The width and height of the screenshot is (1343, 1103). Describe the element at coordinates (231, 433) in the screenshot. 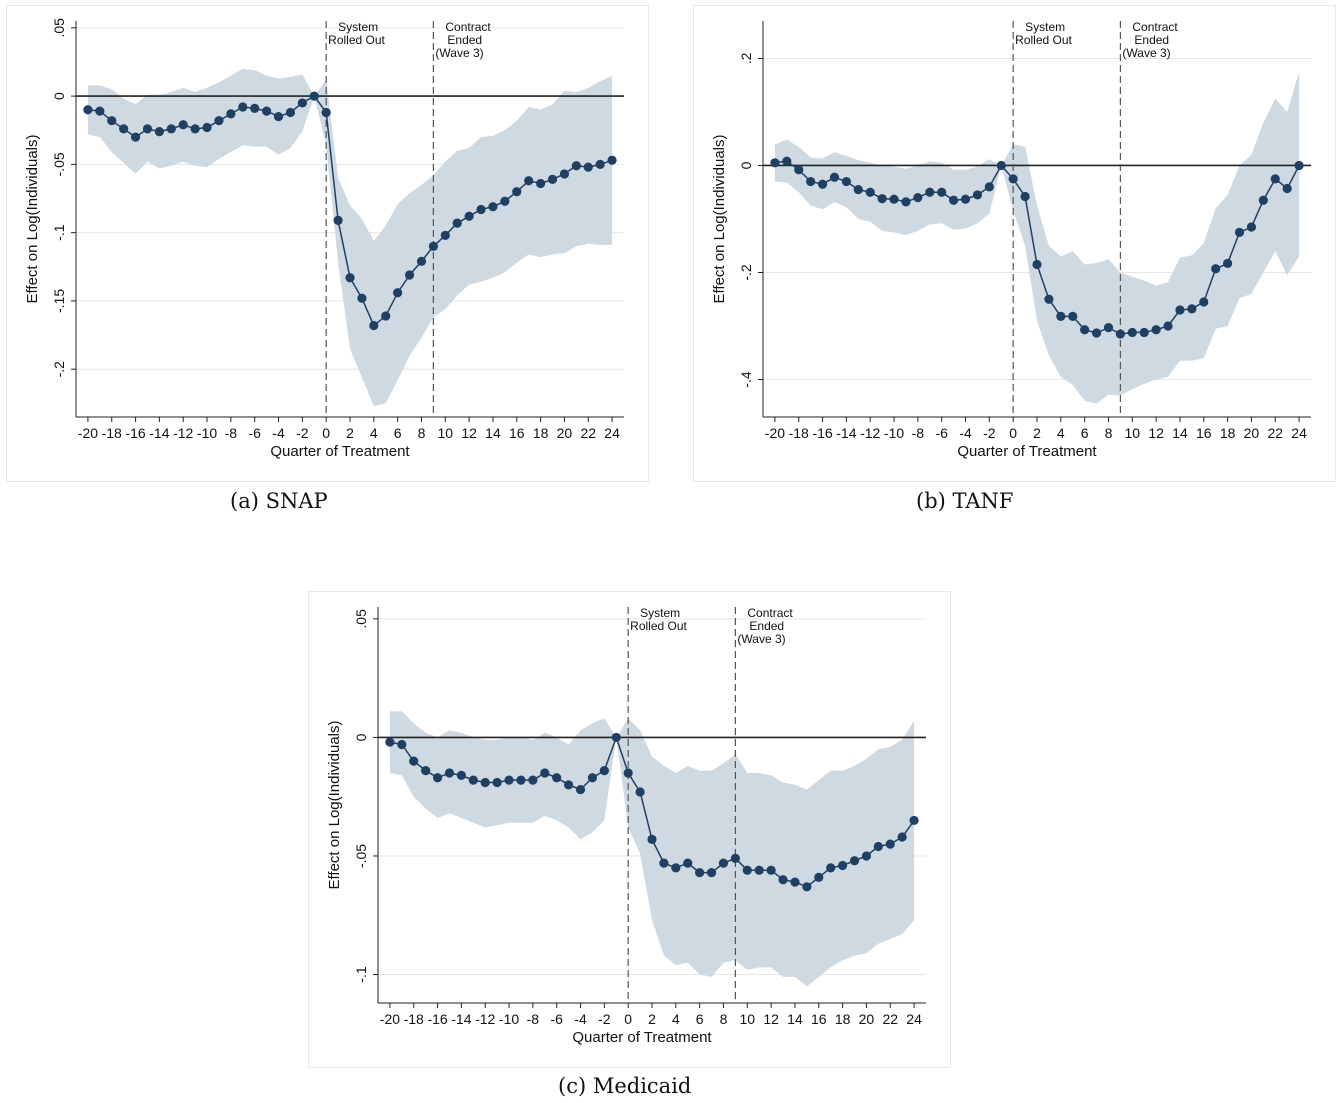

I see `x-tick-label: -8` at that location.